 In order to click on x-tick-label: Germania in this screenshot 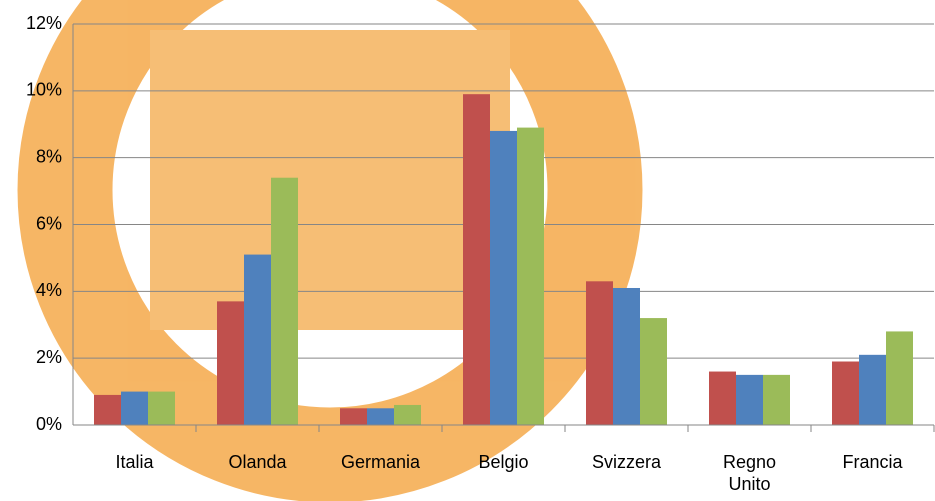, I will do `click(380, 462)`.